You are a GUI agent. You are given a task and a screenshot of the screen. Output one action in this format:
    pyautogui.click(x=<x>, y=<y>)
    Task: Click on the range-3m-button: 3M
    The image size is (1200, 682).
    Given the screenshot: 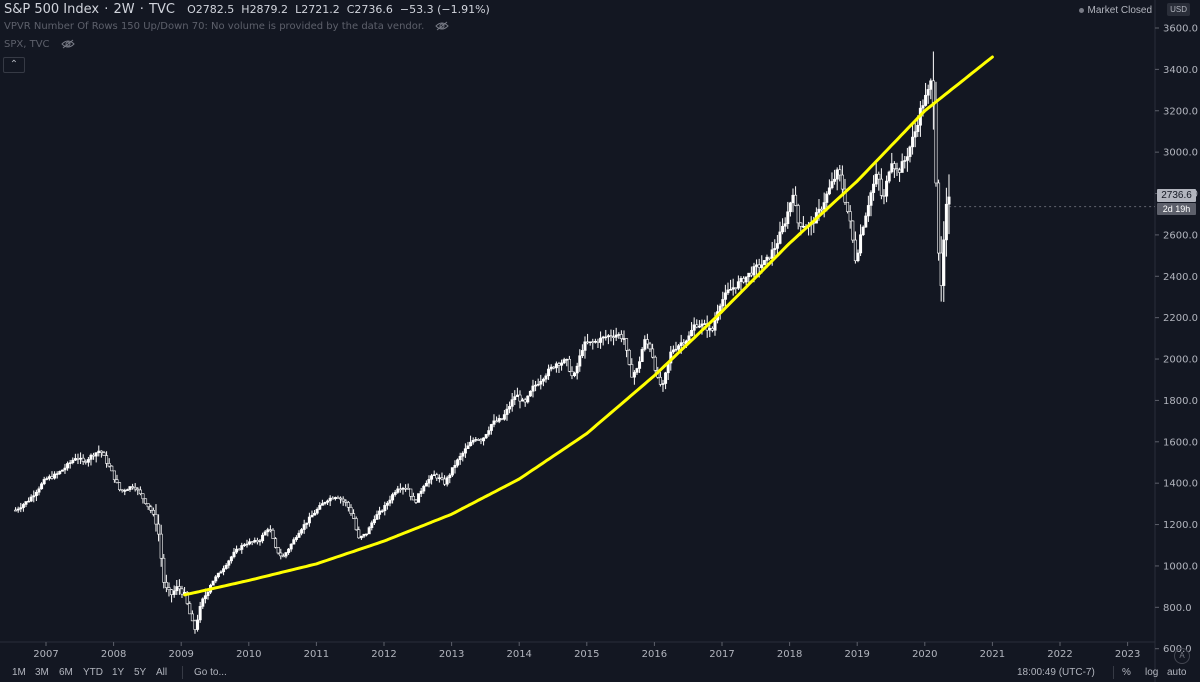 What is the action you would take?
    pyautogui.click(x=42, y=672)
    